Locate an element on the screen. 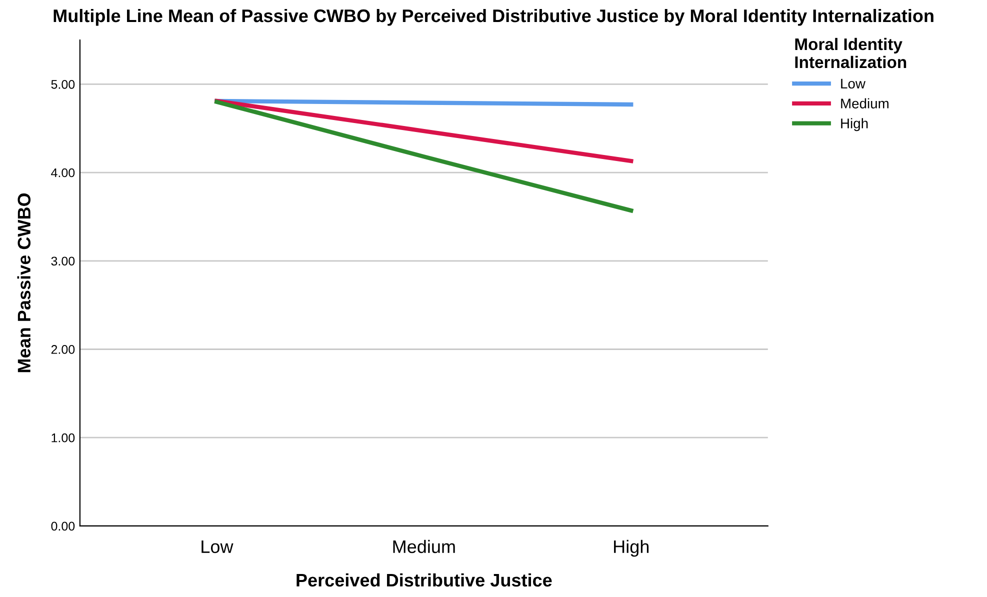 This screenshot has width=987, height=597. y-tick-label: 4.00 is located at coordinates (63, 173).